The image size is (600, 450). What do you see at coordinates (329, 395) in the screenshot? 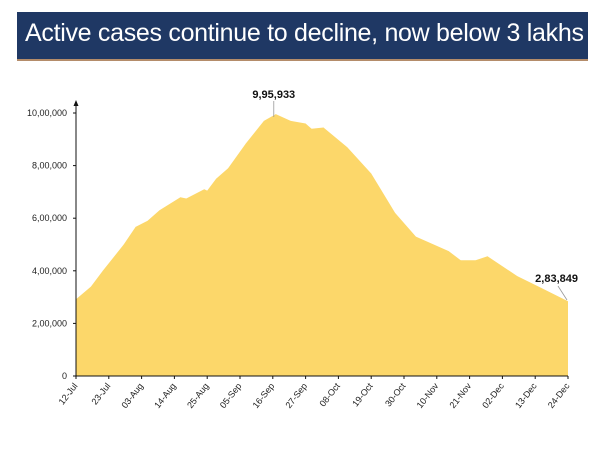
I see `x-tick-label: 08-Oct` at bounding box center [329, 395].